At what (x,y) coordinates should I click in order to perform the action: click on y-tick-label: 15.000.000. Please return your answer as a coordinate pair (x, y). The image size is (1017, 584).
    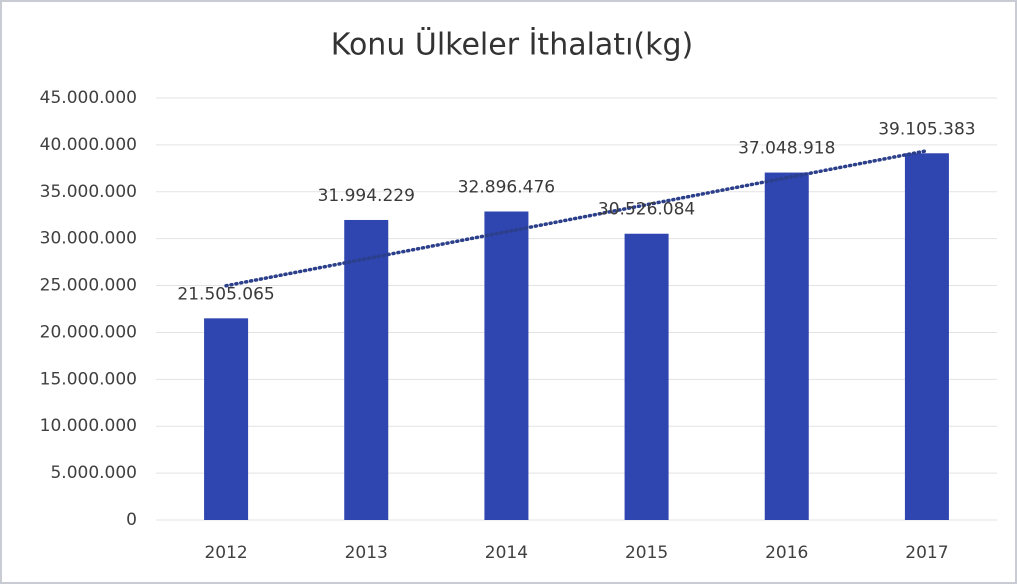
    Looking at the image, I should click on (88, 379).